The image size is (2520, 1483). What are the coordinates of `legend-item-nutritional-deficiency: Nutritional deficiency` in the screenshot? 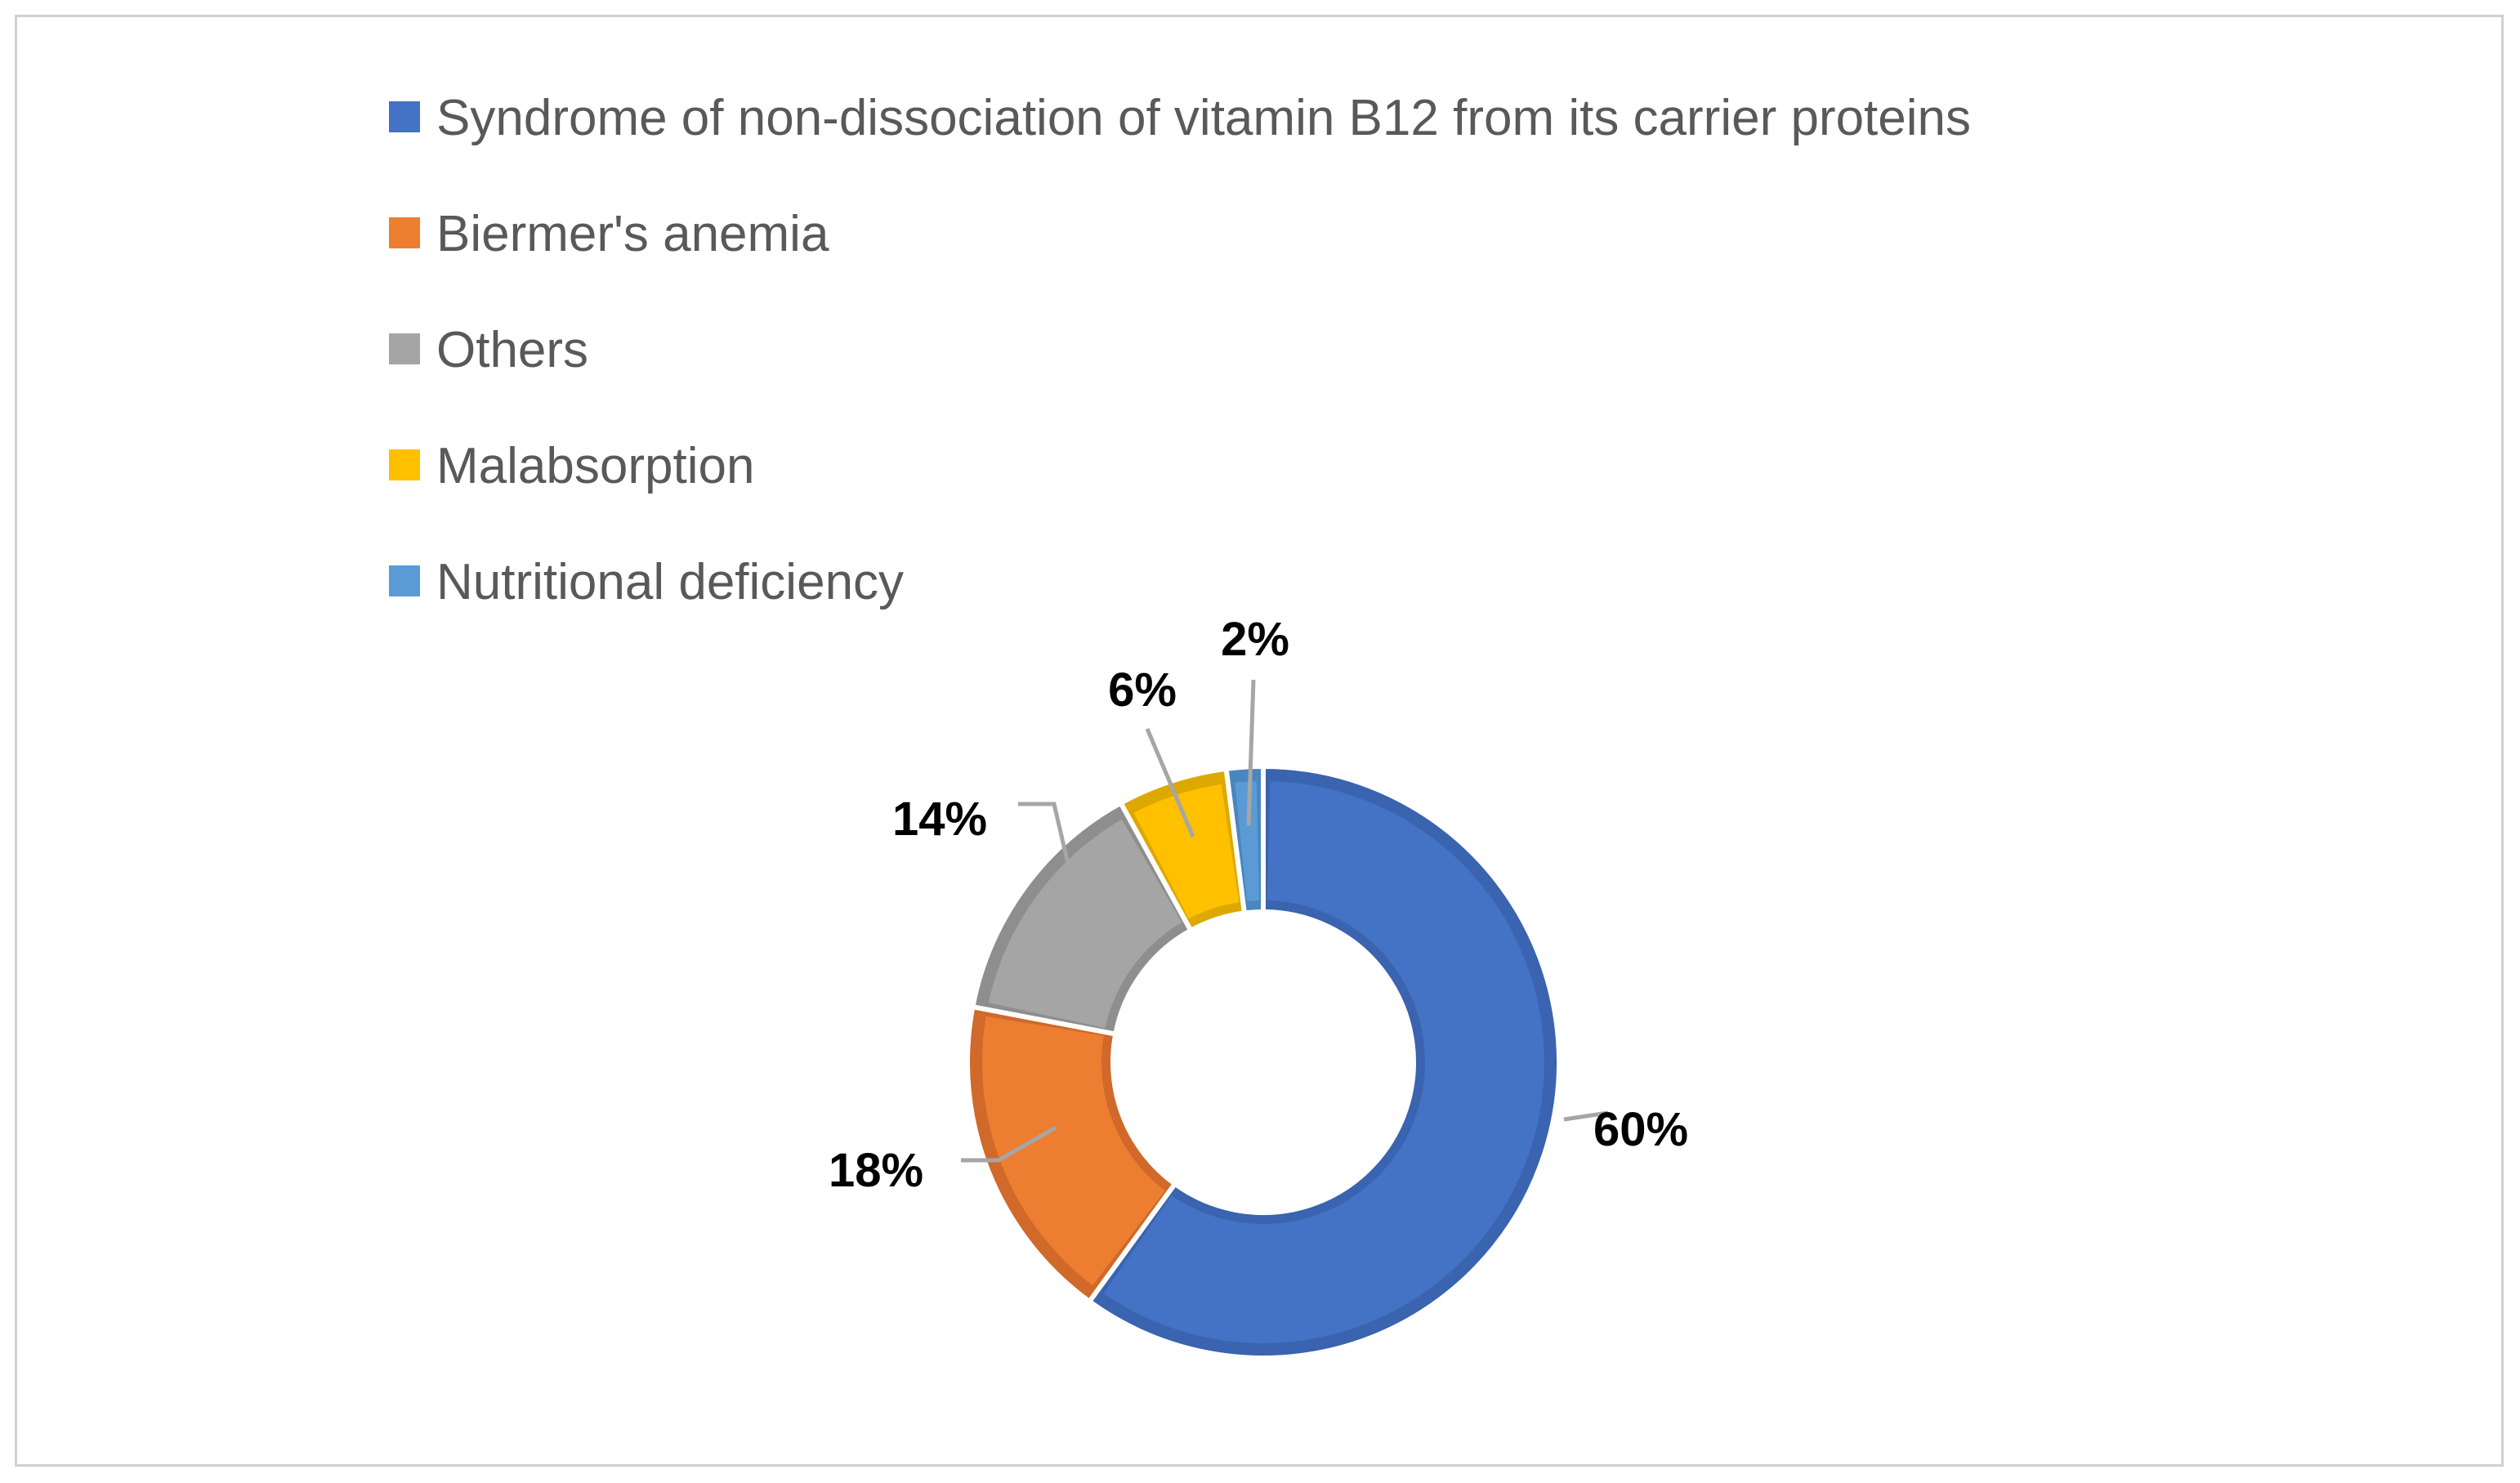 It's located at (646, 582).